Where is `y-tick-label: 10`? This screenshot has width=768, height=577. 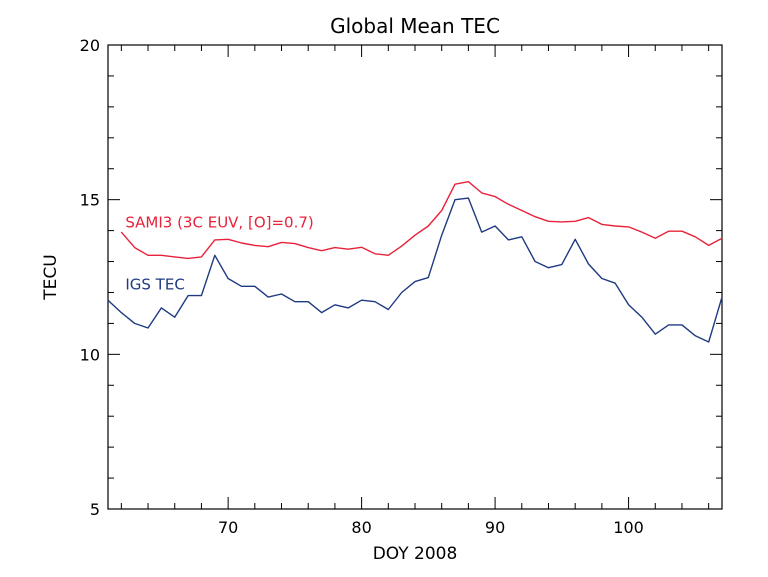
y-tick-label: 10 is located at coordinates (90, 354).